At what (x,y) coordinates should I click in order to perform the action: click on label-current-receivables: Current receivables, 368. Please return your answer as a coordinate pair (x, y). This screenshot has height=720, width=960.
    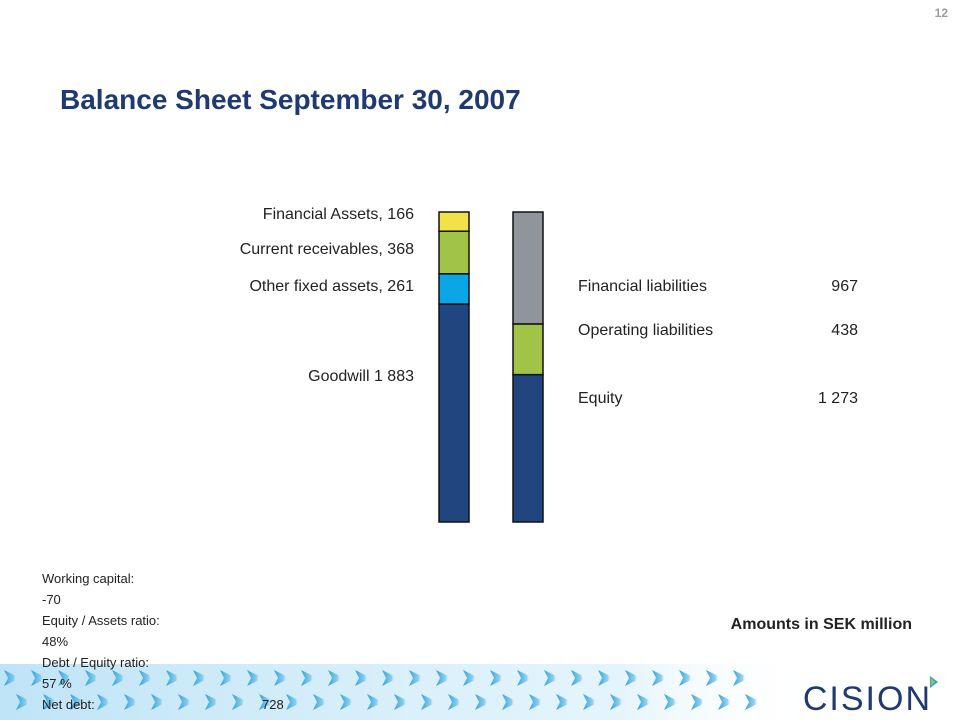
    Looking at the image, I should click on (326, 249).